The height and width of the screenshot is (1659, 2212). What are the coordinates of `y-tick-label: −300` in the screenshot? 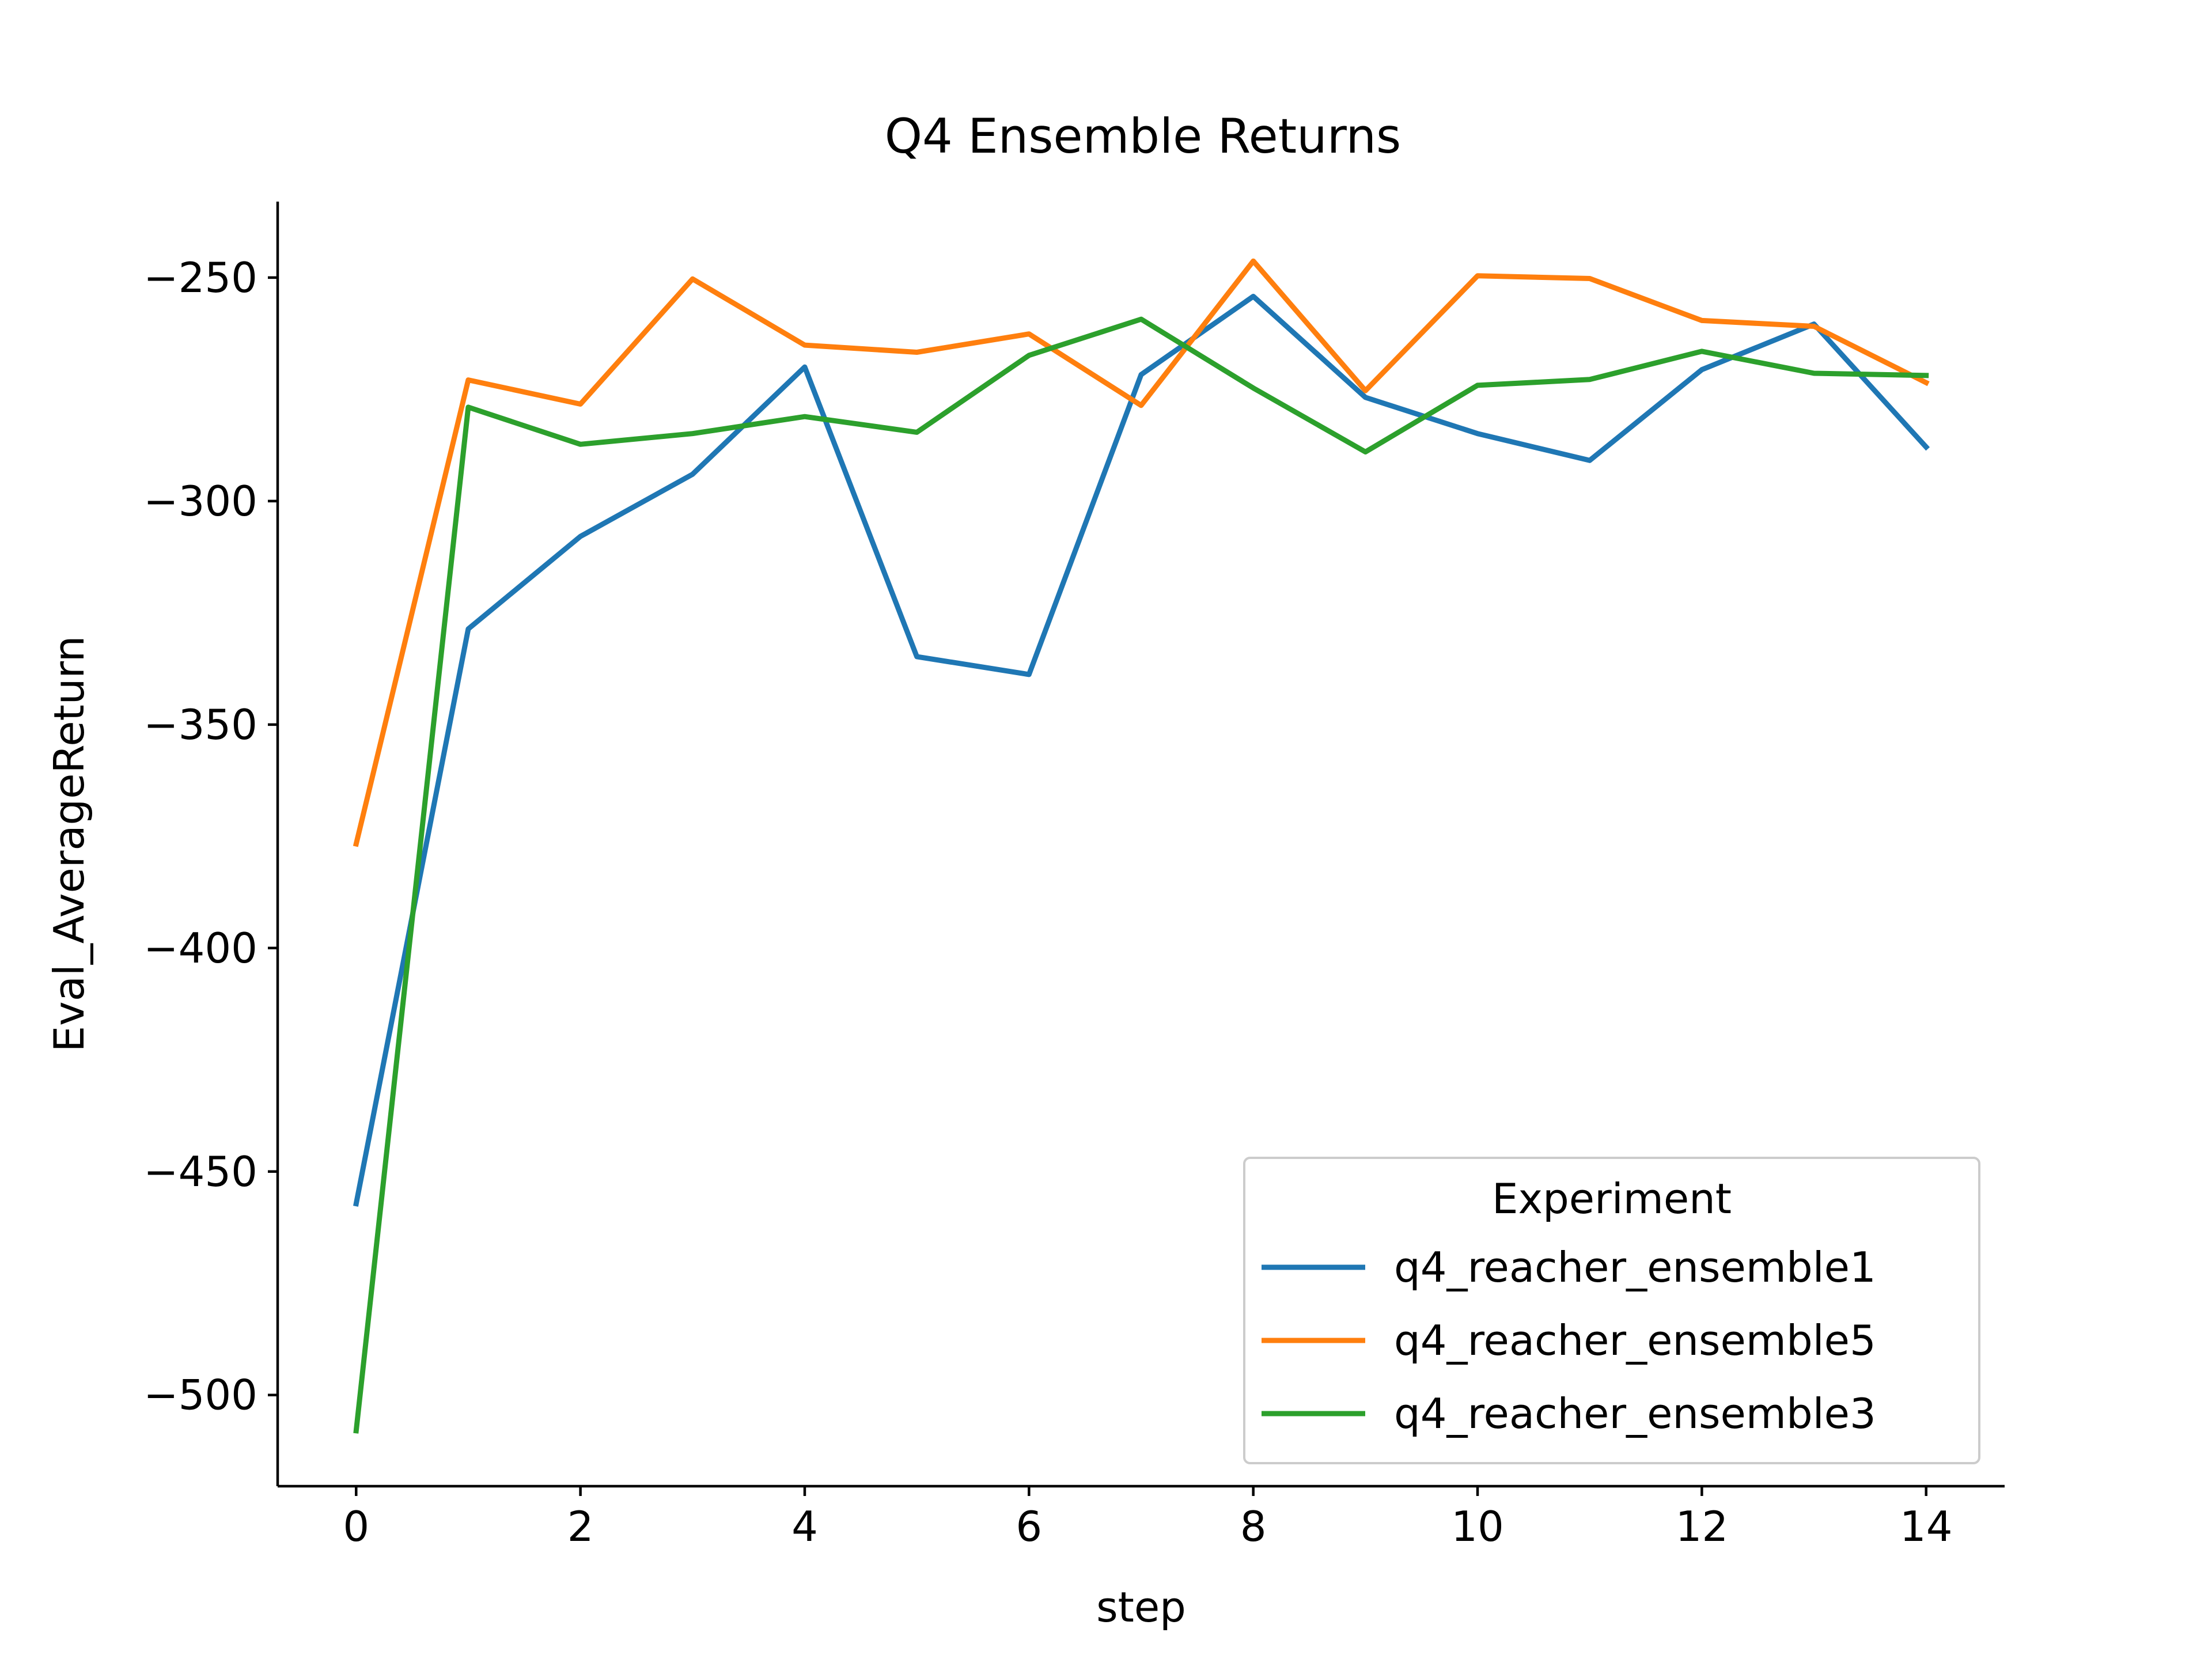 It's located at (200, 501).